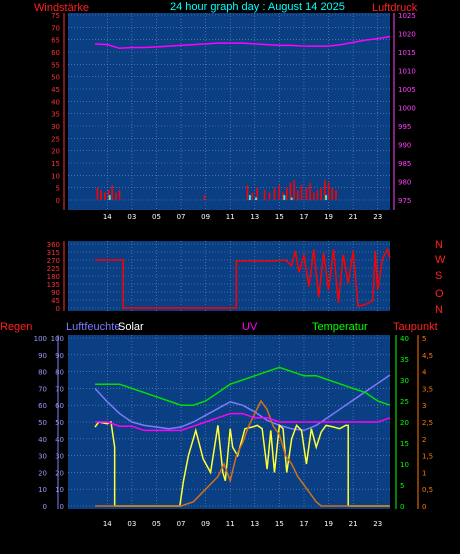 This screenshot has width=460, height=554. Describe the element at coordinates (55, 293) in the screenshot. I see `direction-tick-label: 90` at that location.